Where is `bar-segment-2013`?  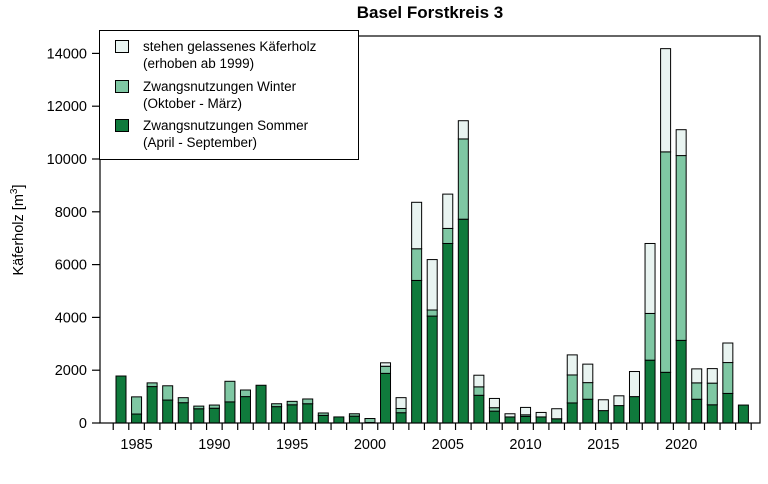
bar-segment-2013 is located at coordinates (572, 413).